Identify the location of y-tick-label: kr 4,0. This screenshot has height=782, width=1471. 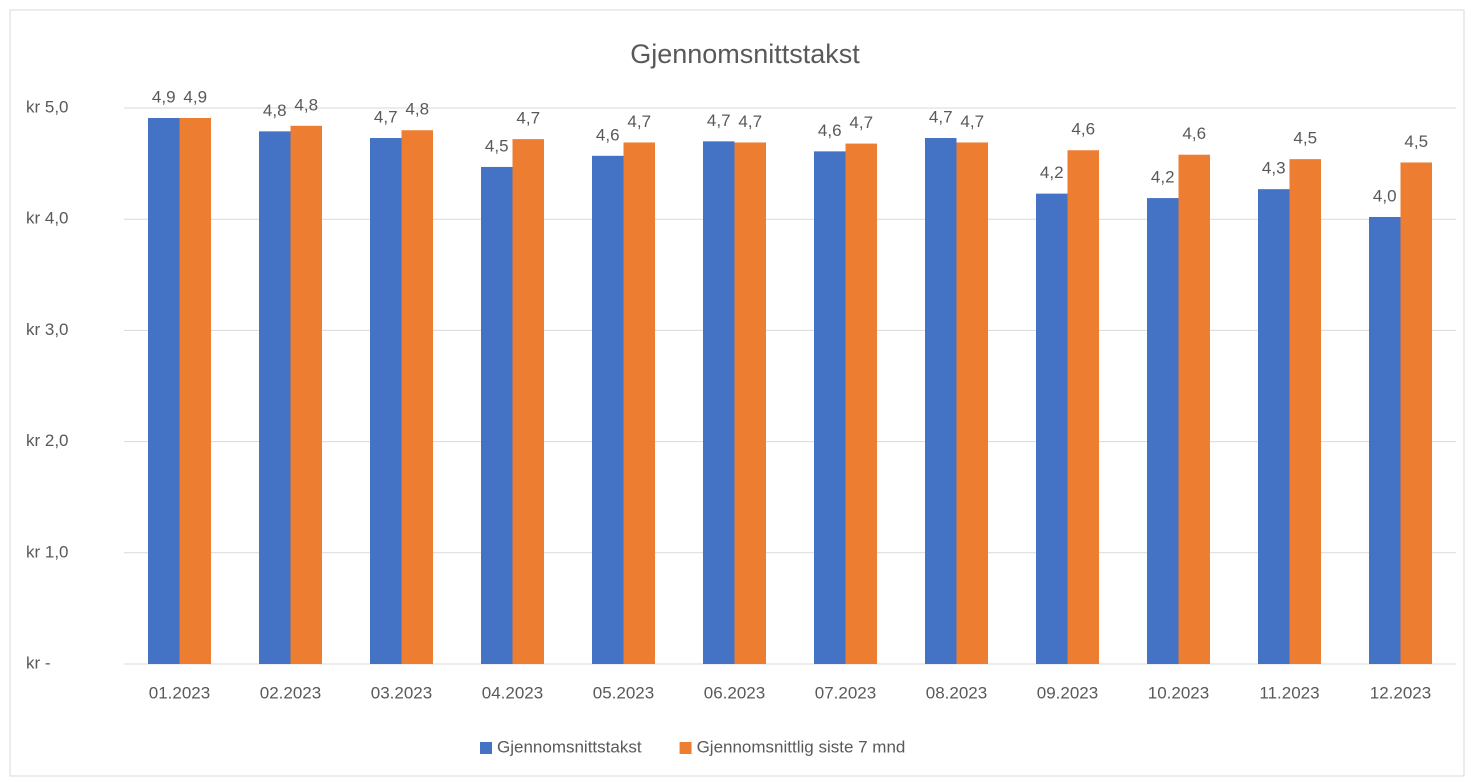
(47, 218).